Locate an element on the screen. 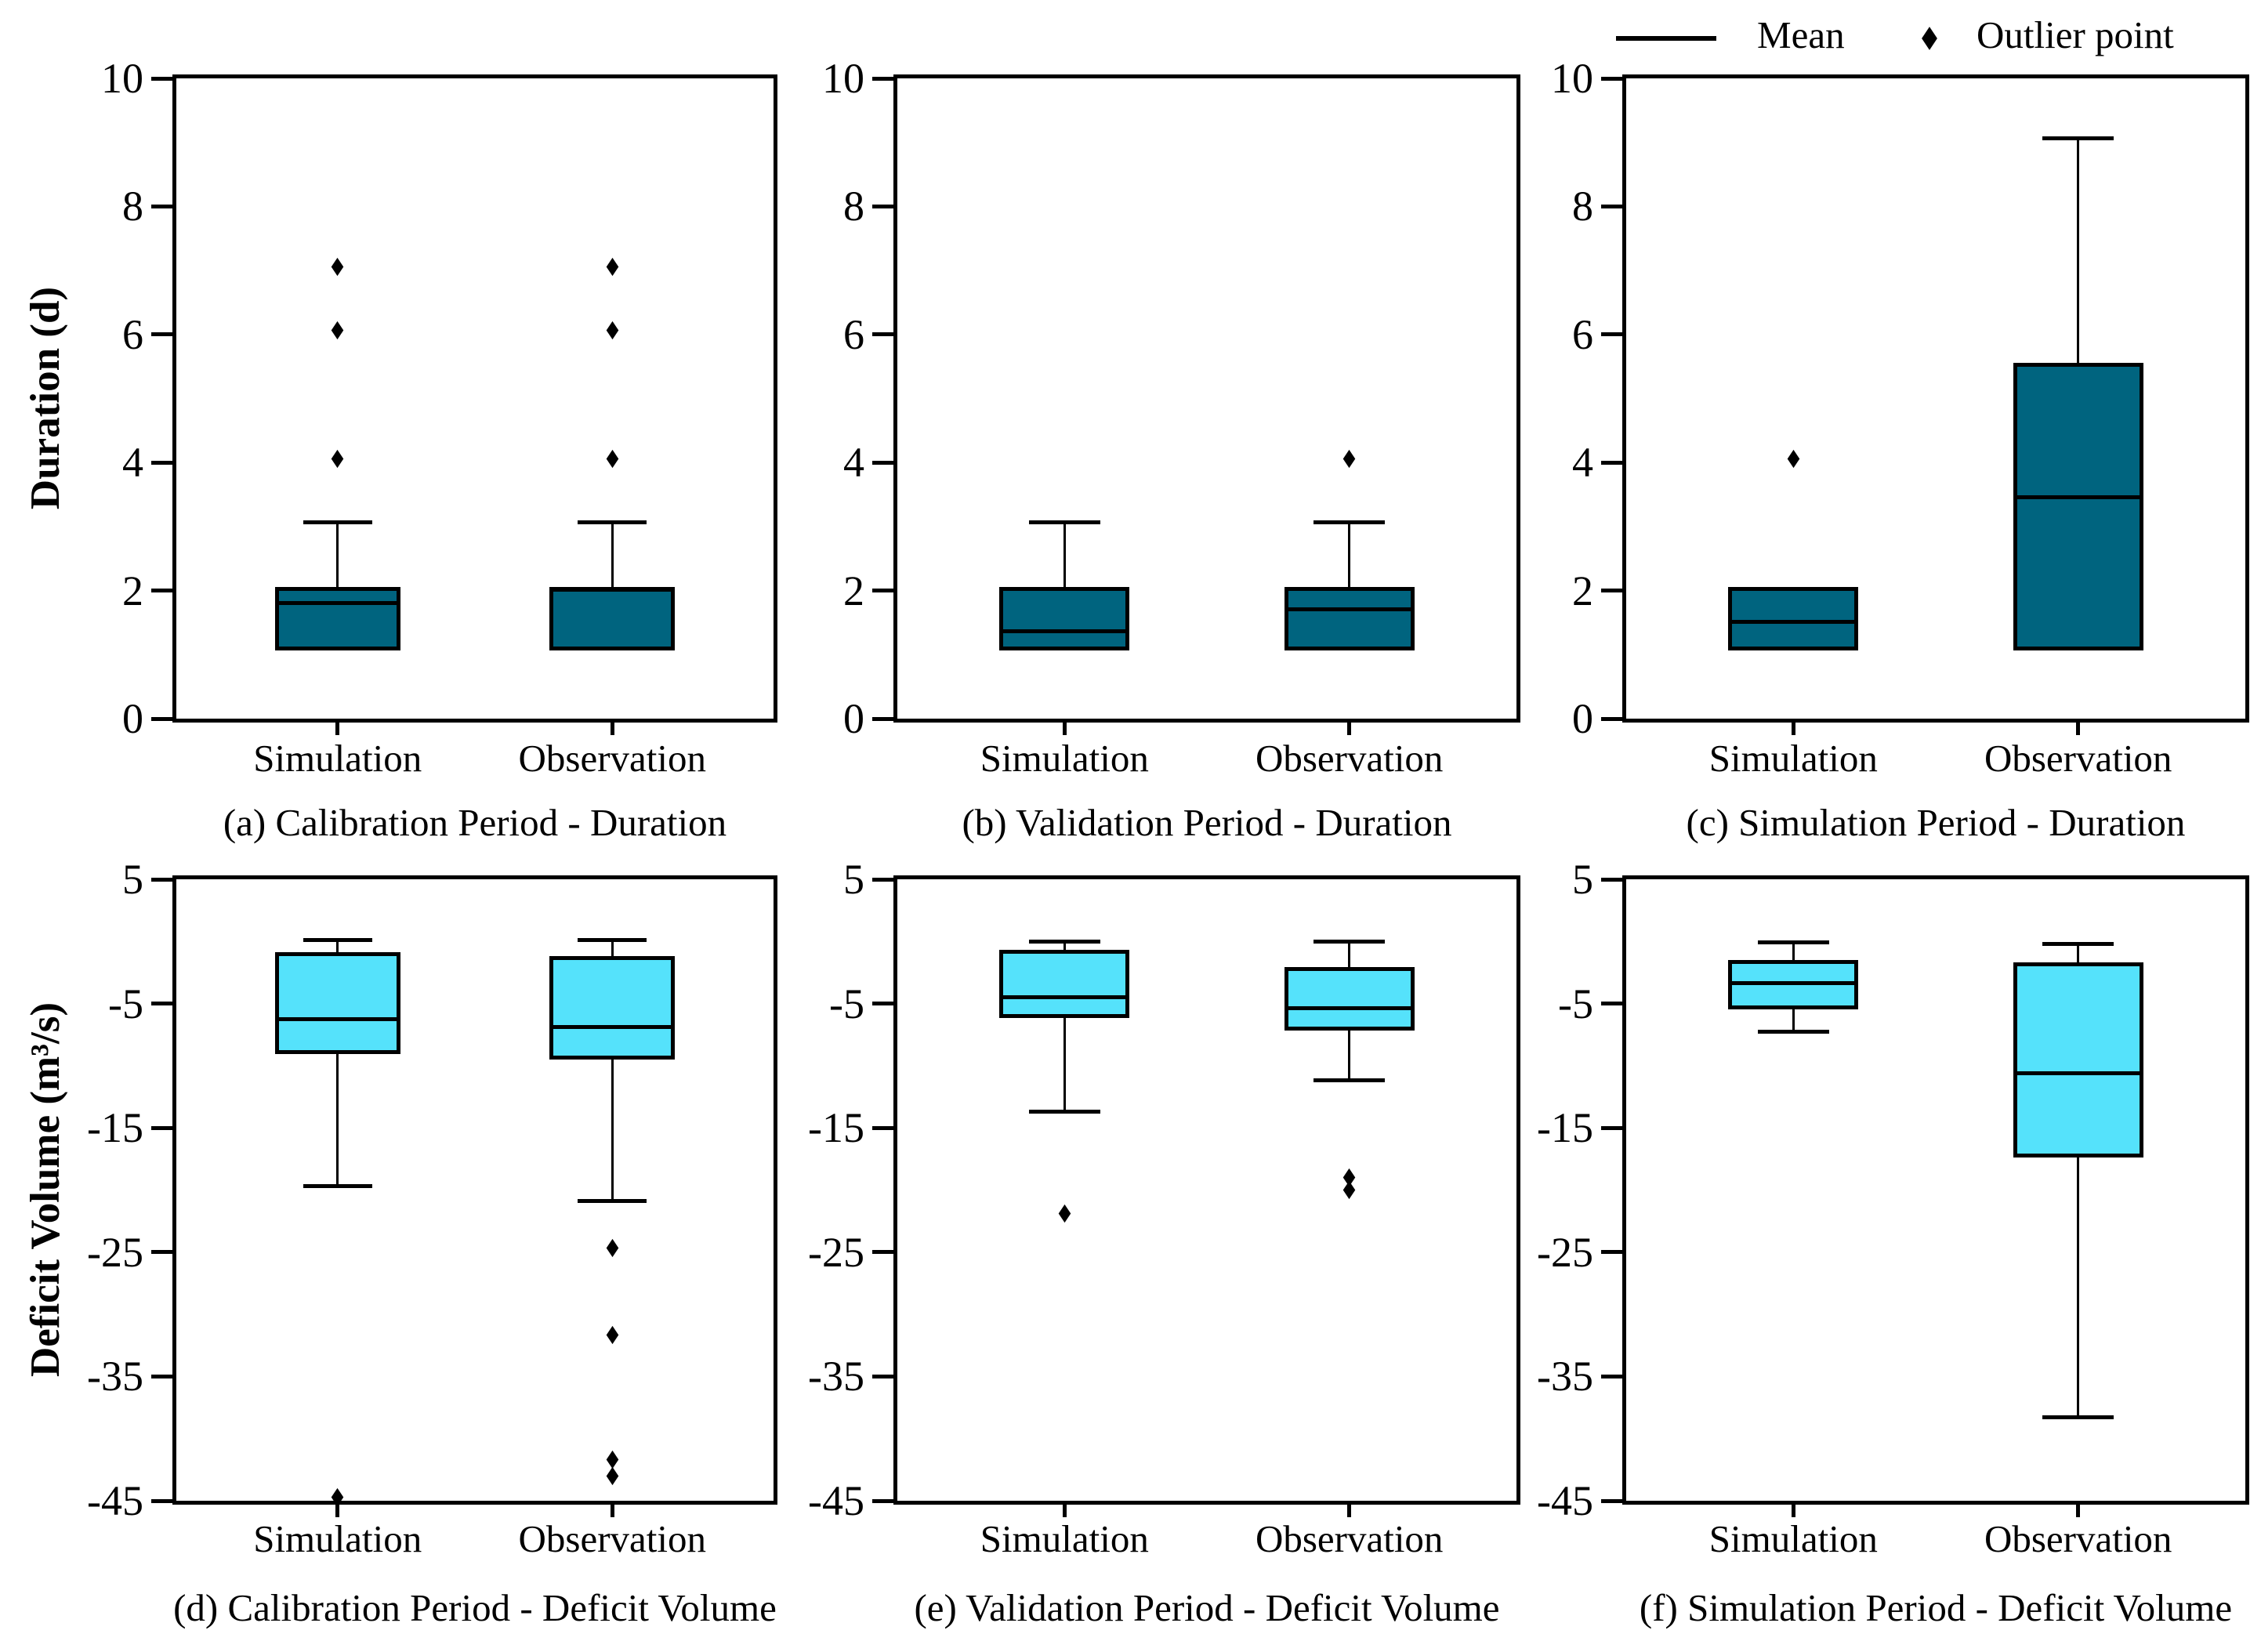 Image resolution: width=2261 pixels, height=1652 pixels. y-axis-label: Deficit Volume (m³/s) is located at coordinates (45, 1190).